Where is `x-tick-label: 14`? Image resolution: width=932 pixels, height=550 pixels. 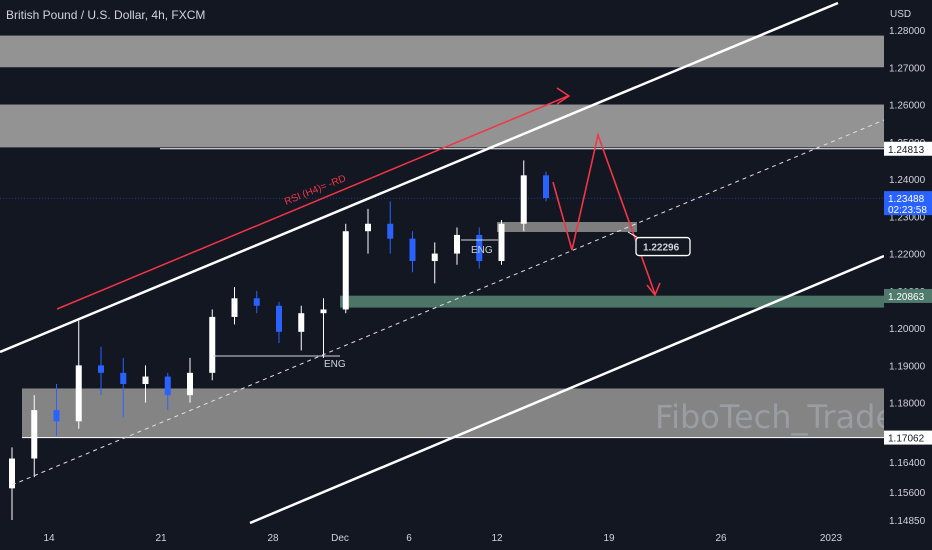 x-tick-label: 14 is located at coordinates (49, 538).